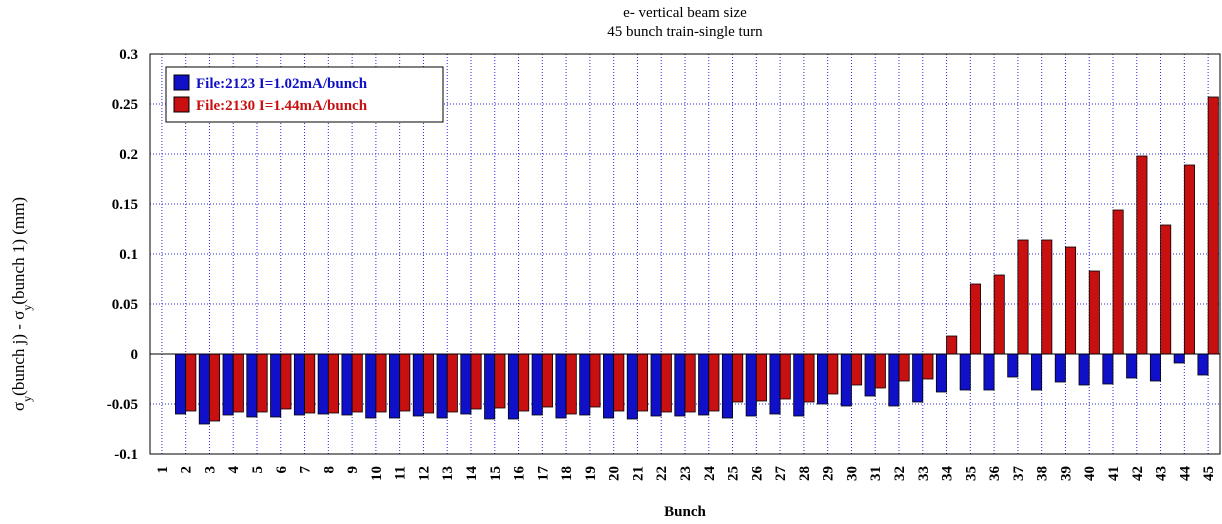 The height and width of the screenshot is (524, 1222). What do you see at coordinates (424, 473) in the screenshot?
I see `x-tick-label: 12` at bounding box center [424, 473].